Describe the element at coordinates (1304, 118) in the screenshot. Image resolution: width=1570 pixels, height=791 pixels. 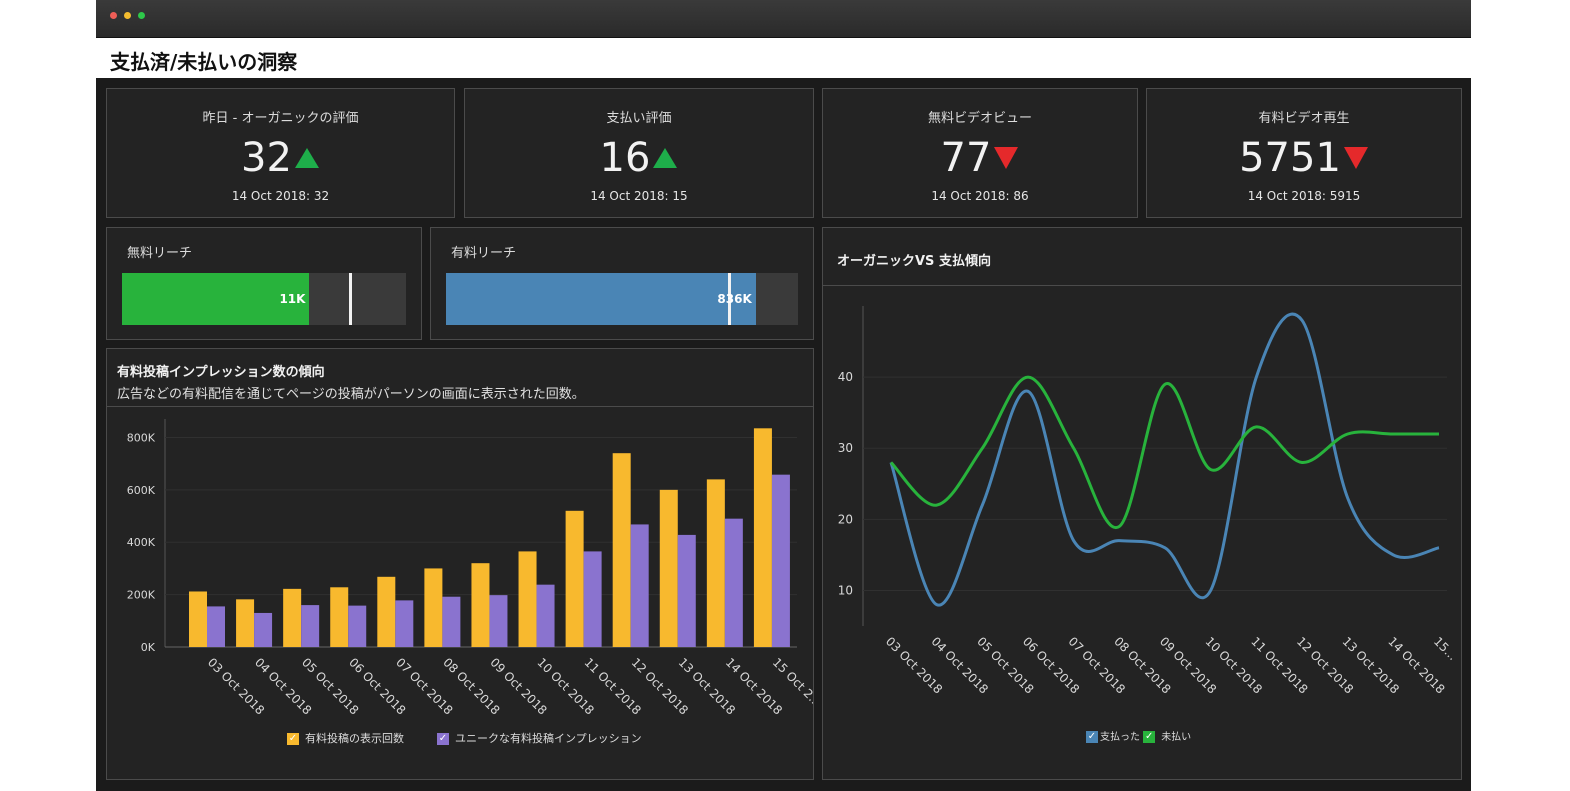
I see `kpi-label: 有料ビデオ再生` at that location.